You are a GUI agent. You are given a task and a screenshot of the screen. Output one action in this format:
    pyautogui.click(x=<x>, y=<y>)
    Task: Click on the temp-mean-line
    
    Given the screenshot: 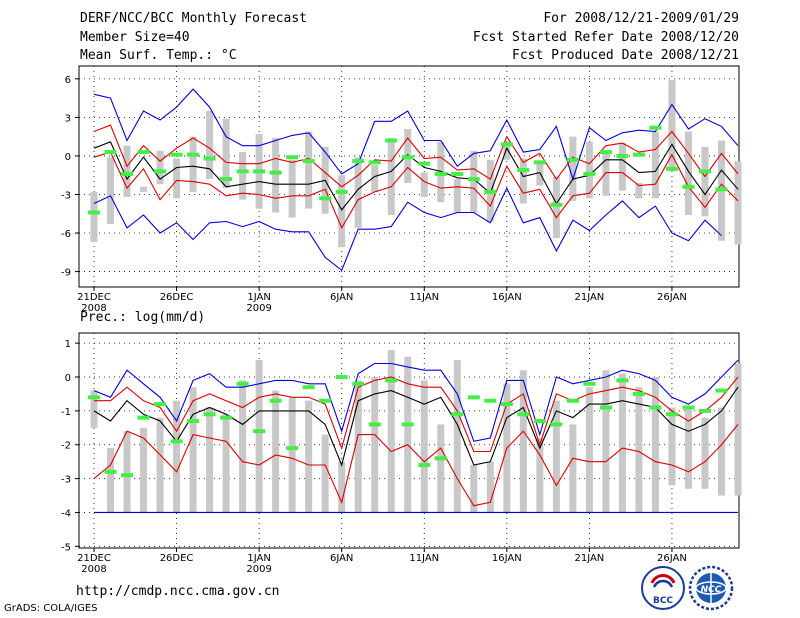 What is the action you would take?
    pyautogui.click(x=416, y=176)
    